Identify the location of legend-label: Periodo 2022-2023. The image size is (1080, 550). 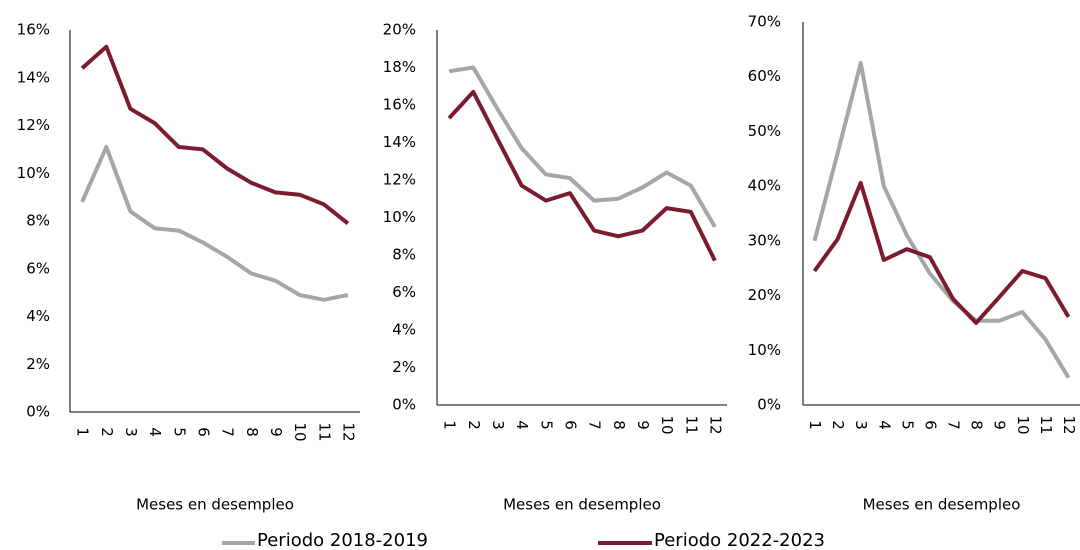
(739, 540).